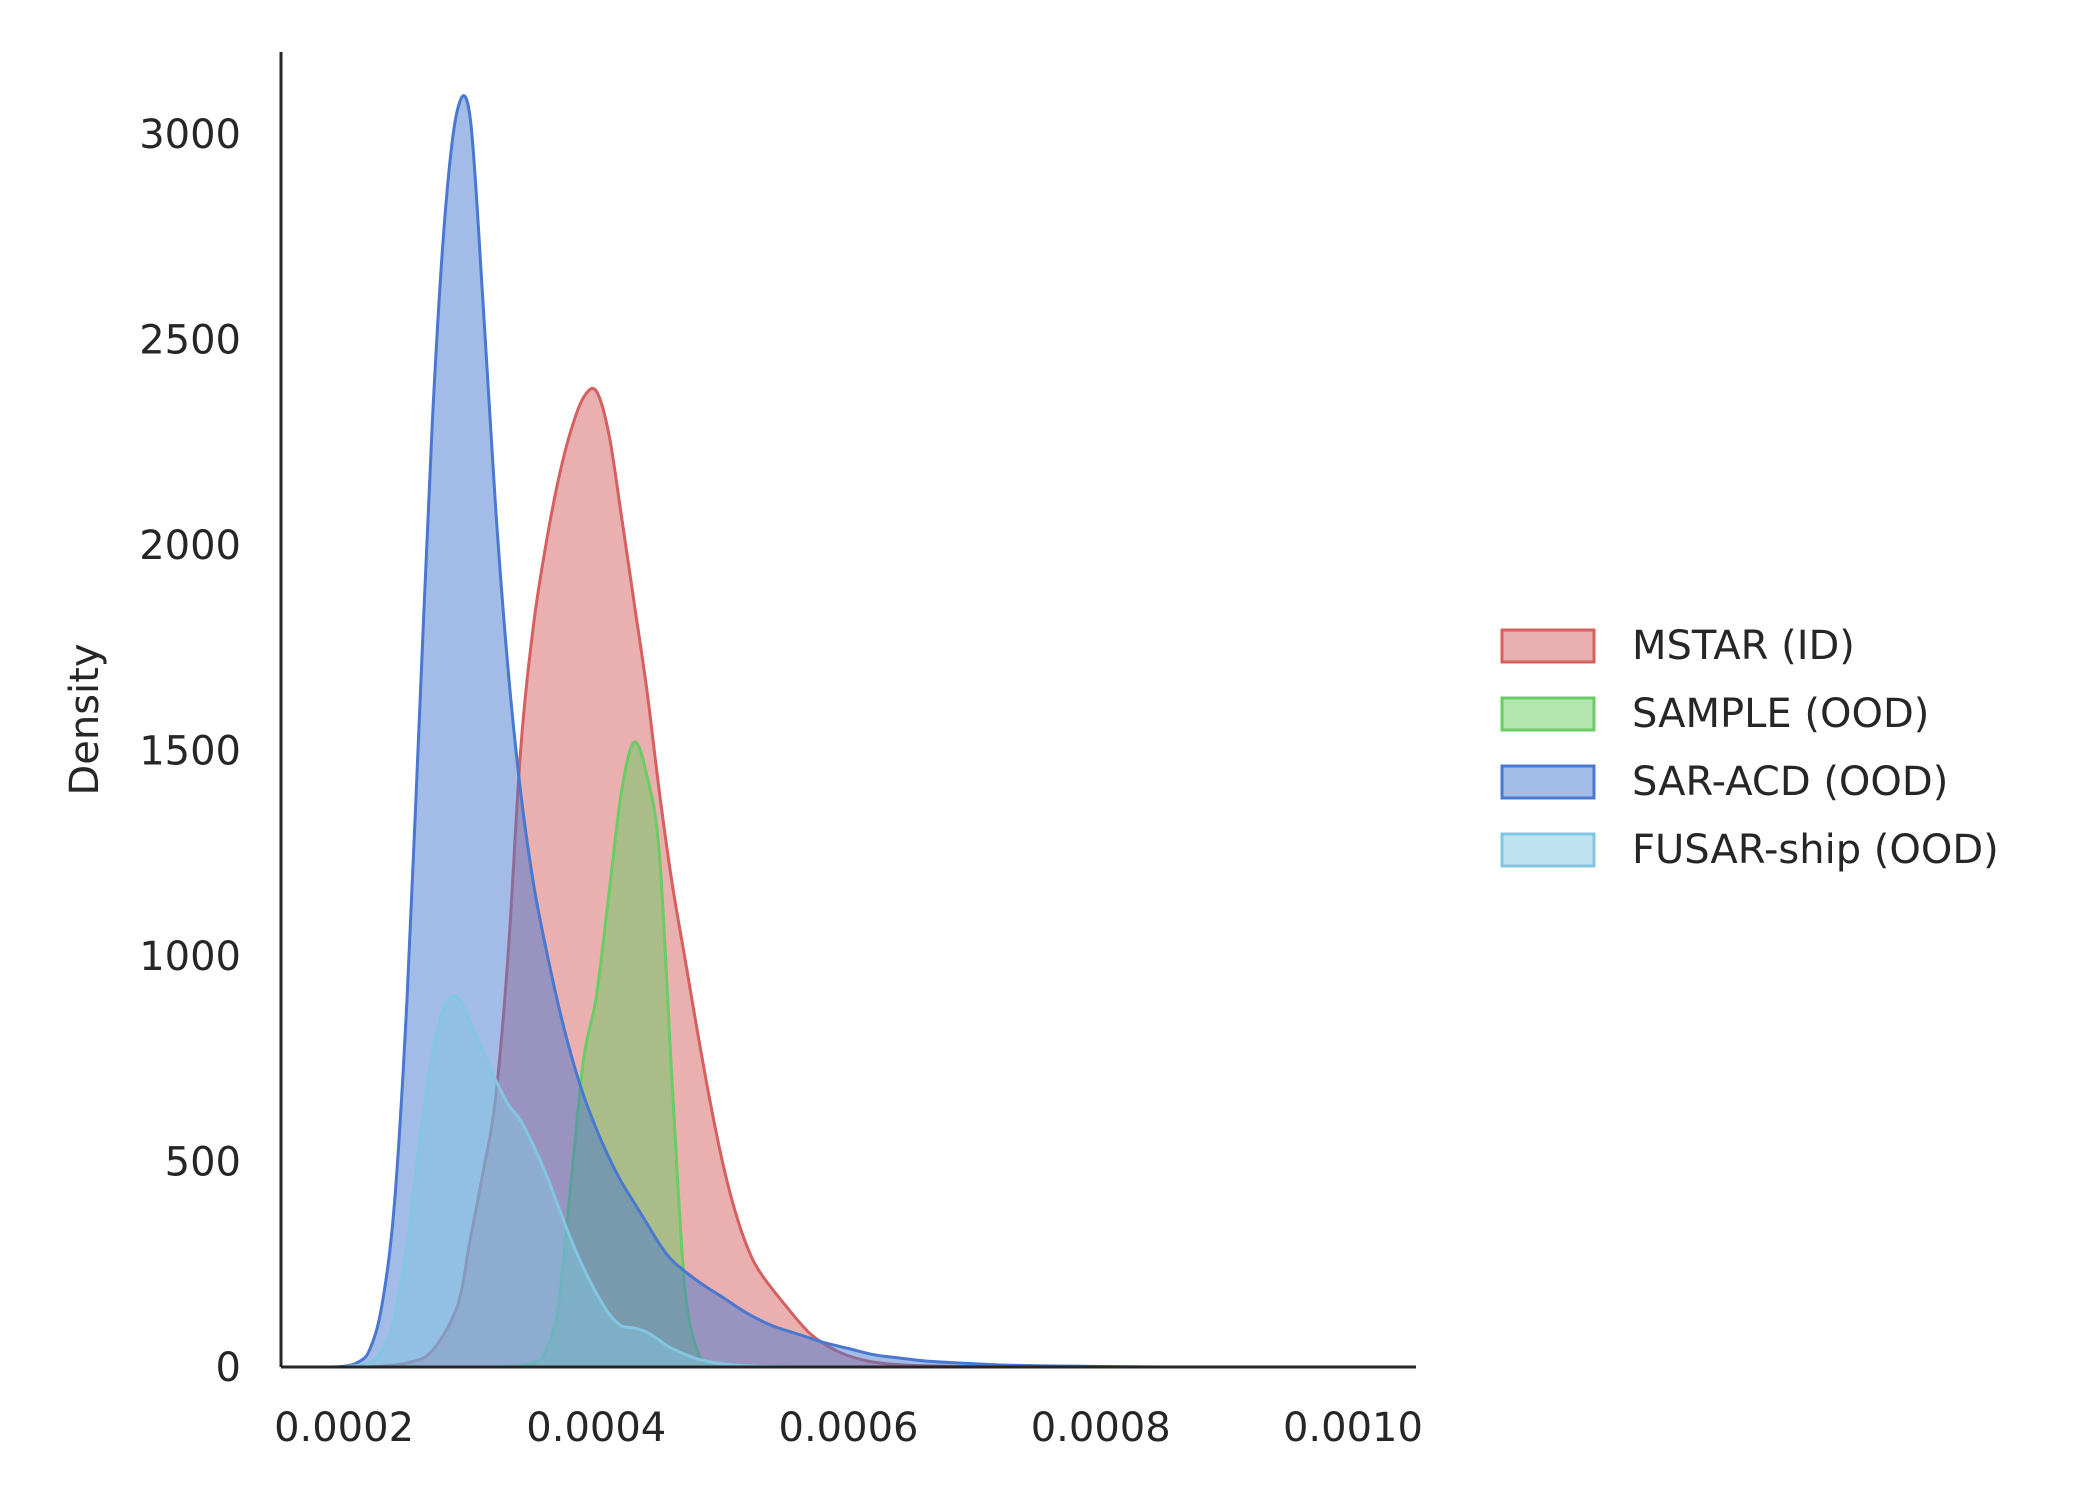 The height and width of the screenshot is (1500, 2084). What do you see at coordinates (1780, 714) in the screenshot?
I see `legend-label: SAMPLE (OOD)` at bounding box center [1780, 714].